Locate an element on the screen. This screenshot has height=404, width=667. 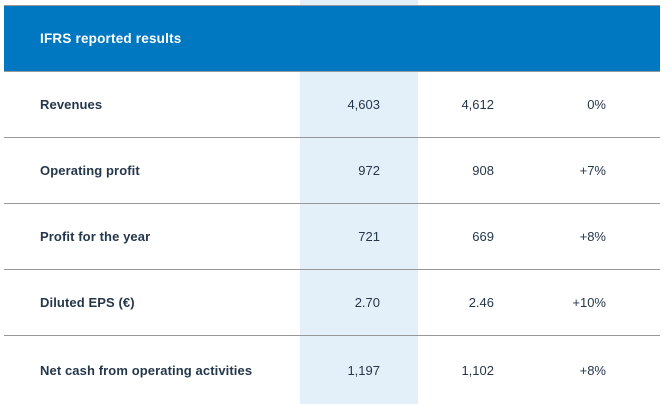
row-label: Revenues is located at coordinates (71, 104).